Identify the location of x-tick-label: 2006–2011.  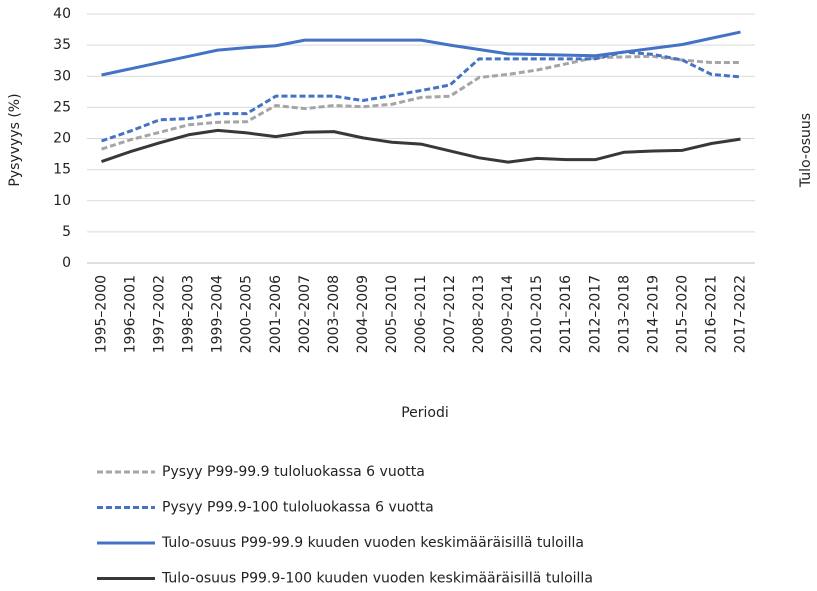
(421, 314).